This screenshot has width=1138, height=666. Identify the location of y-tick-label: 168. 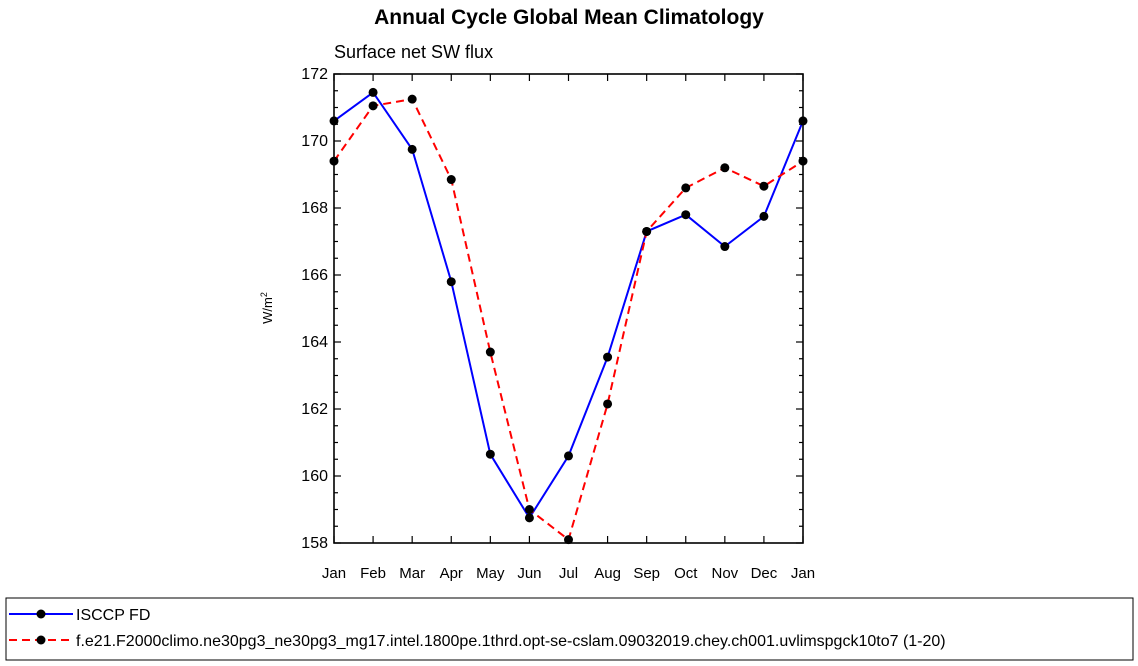
(314, 208).